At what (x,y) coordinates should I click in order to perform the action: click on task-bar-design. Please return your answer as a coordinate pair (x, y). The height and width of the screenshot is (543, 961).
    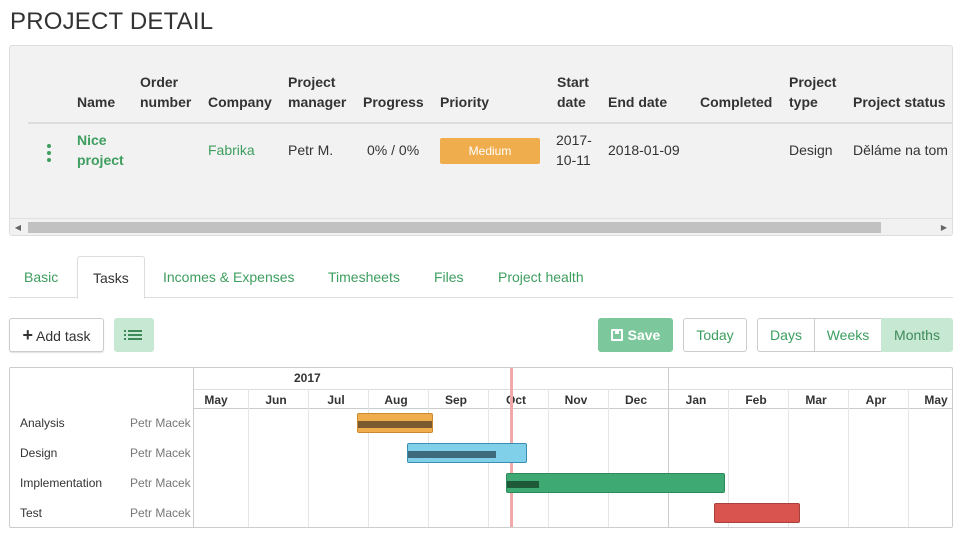
    Looking at the image, I should click on (467, 453).